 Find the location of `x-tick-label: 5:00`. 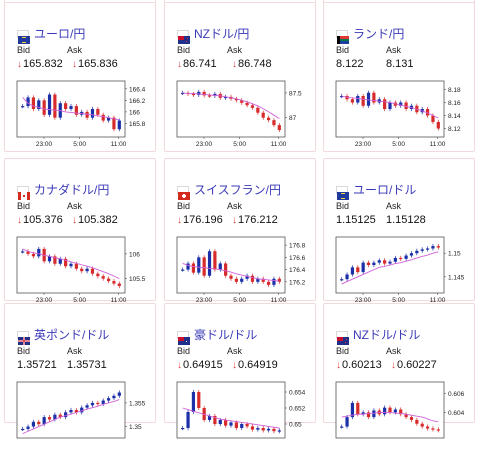

x-tick-label: 5:00 is located at coordinates (239, 300).